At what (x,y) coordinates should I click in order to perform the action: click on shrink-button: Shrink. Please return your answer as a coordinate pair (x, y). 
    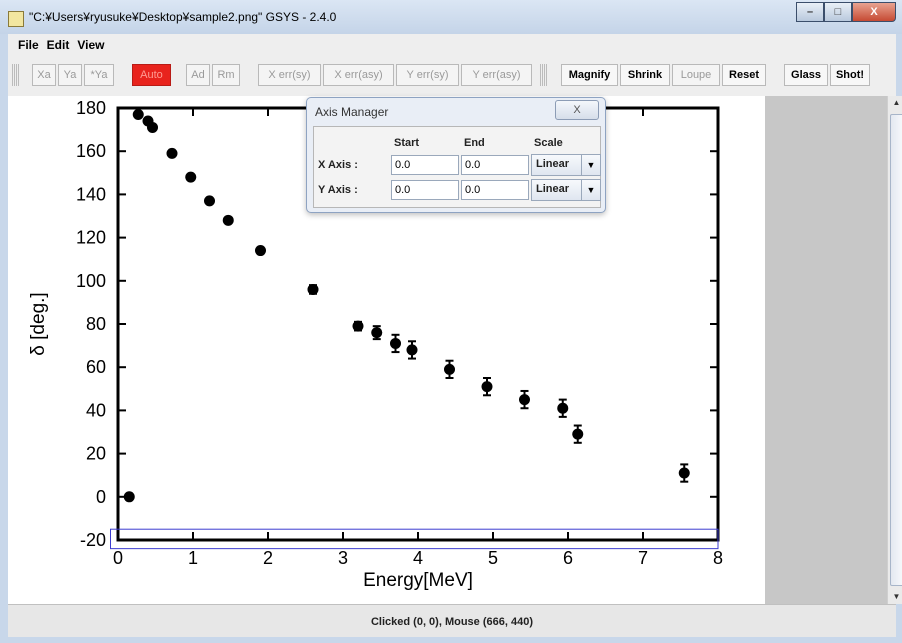
    Looking at the image, I should click on (645, 75).